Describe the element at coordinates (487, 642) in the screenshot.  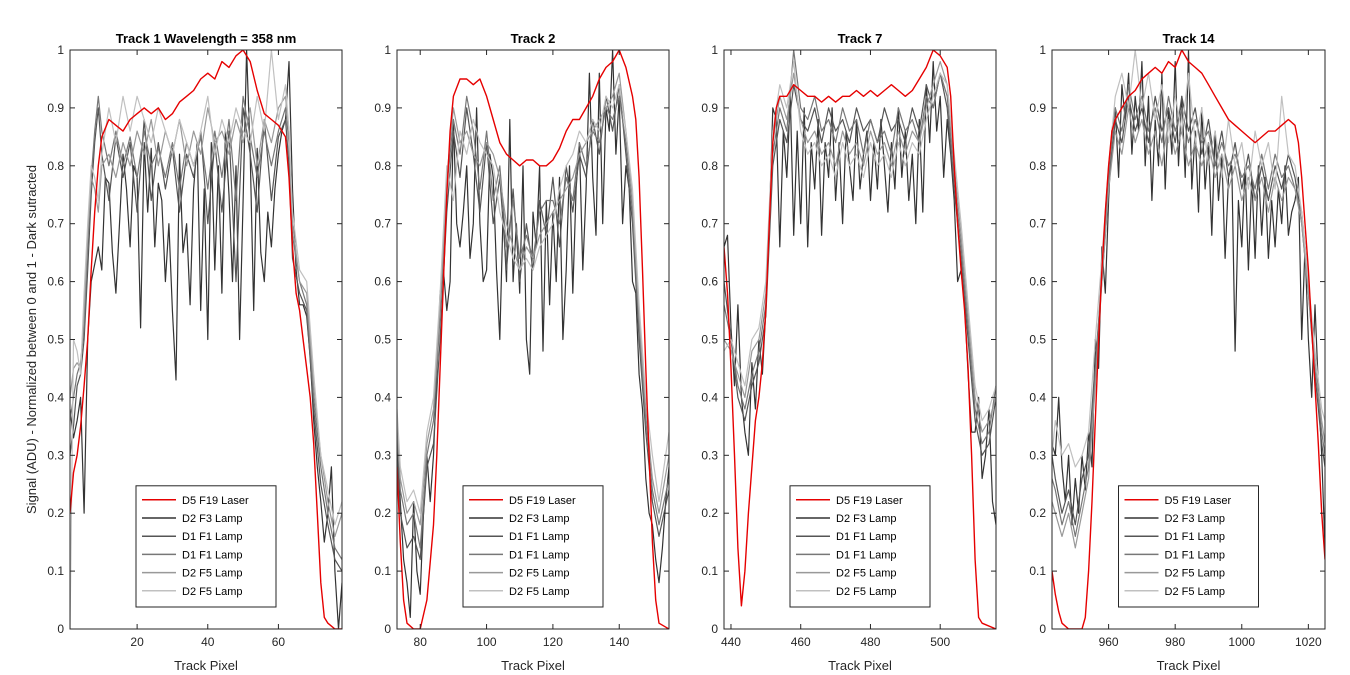
I see `x-tick-label: 100` at that location.